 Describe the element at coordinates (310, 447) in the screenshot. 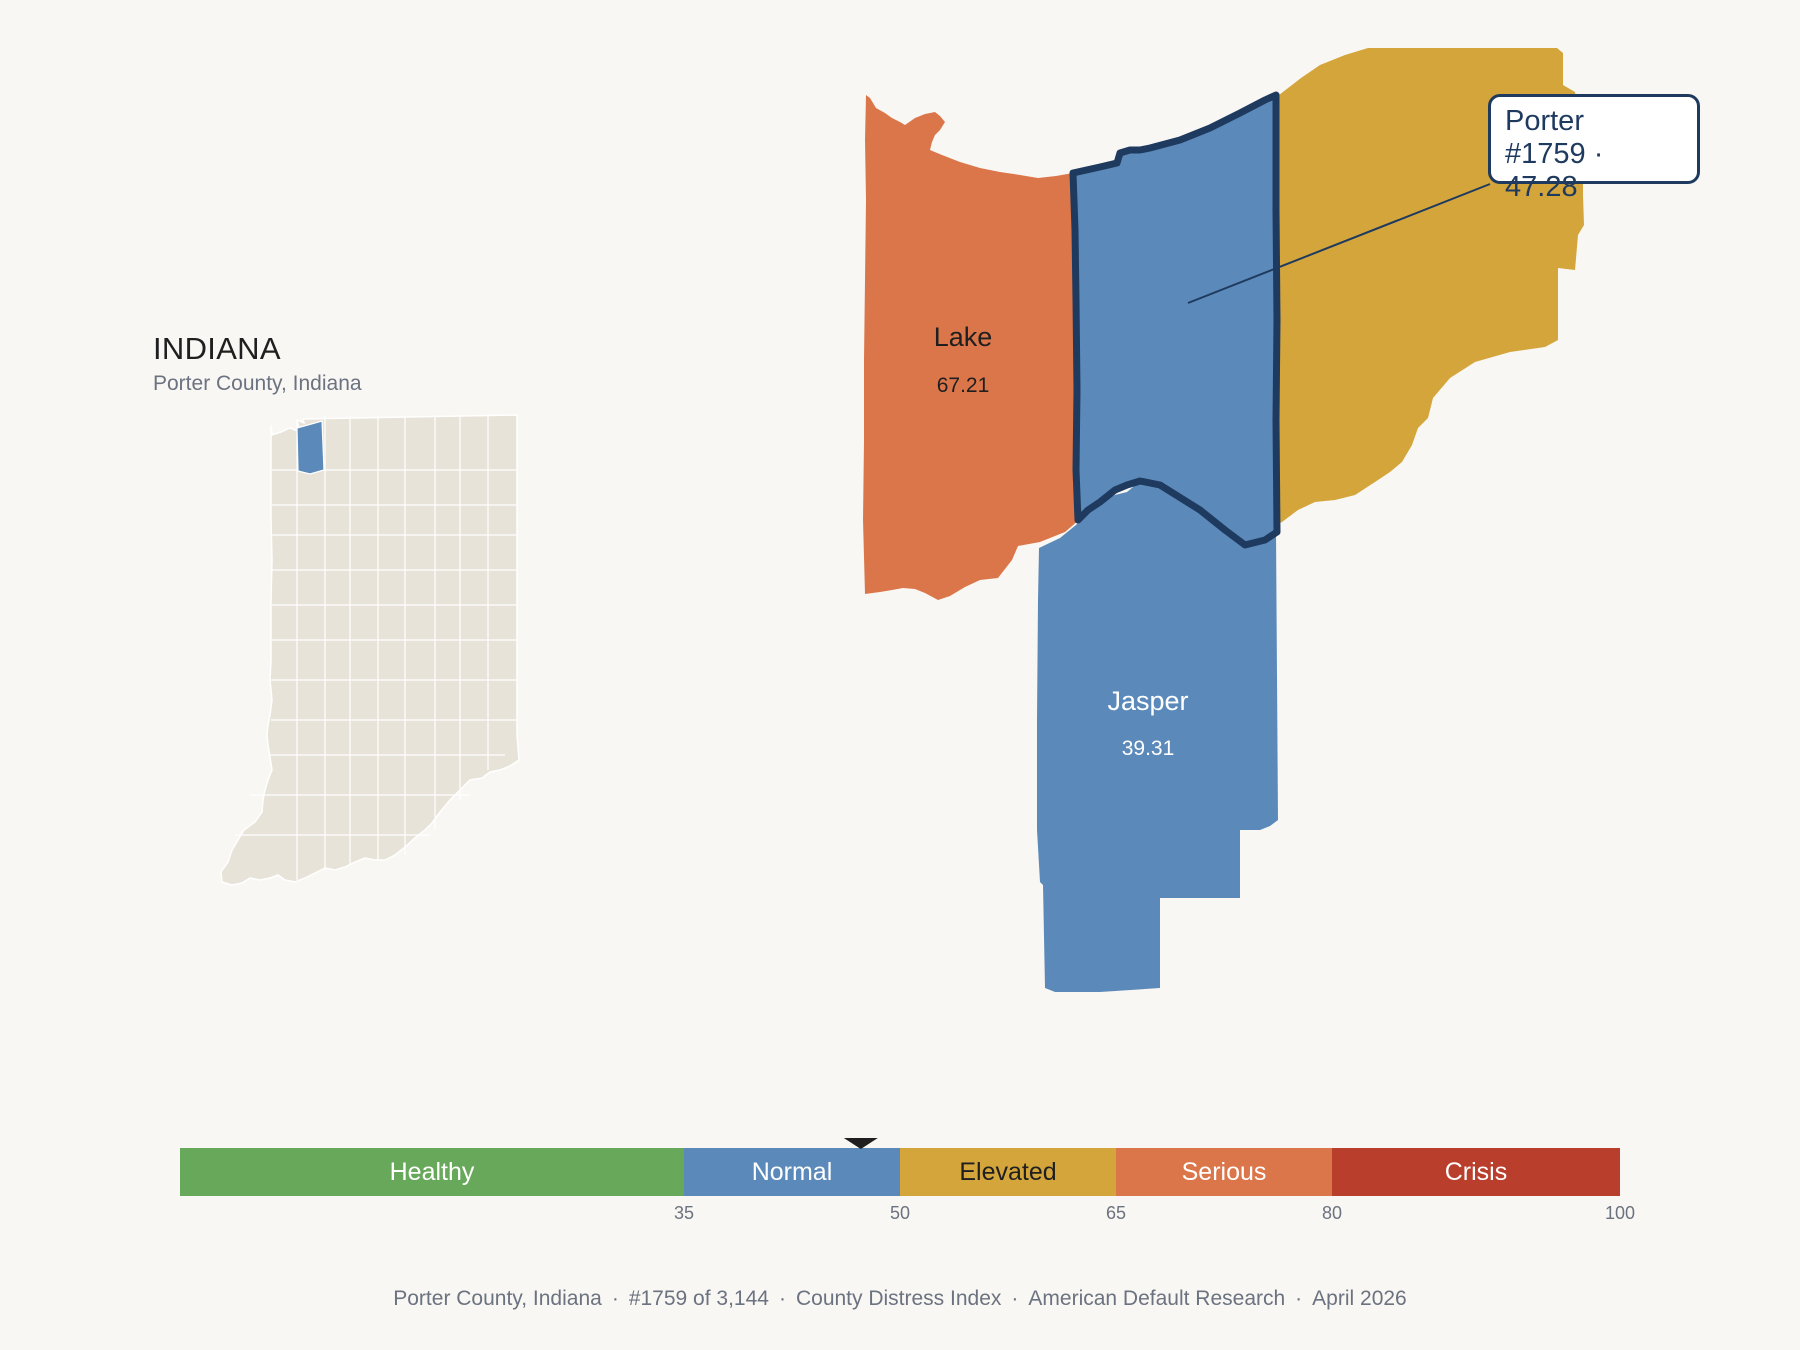

I see `locator-porter-highlight` at that location.